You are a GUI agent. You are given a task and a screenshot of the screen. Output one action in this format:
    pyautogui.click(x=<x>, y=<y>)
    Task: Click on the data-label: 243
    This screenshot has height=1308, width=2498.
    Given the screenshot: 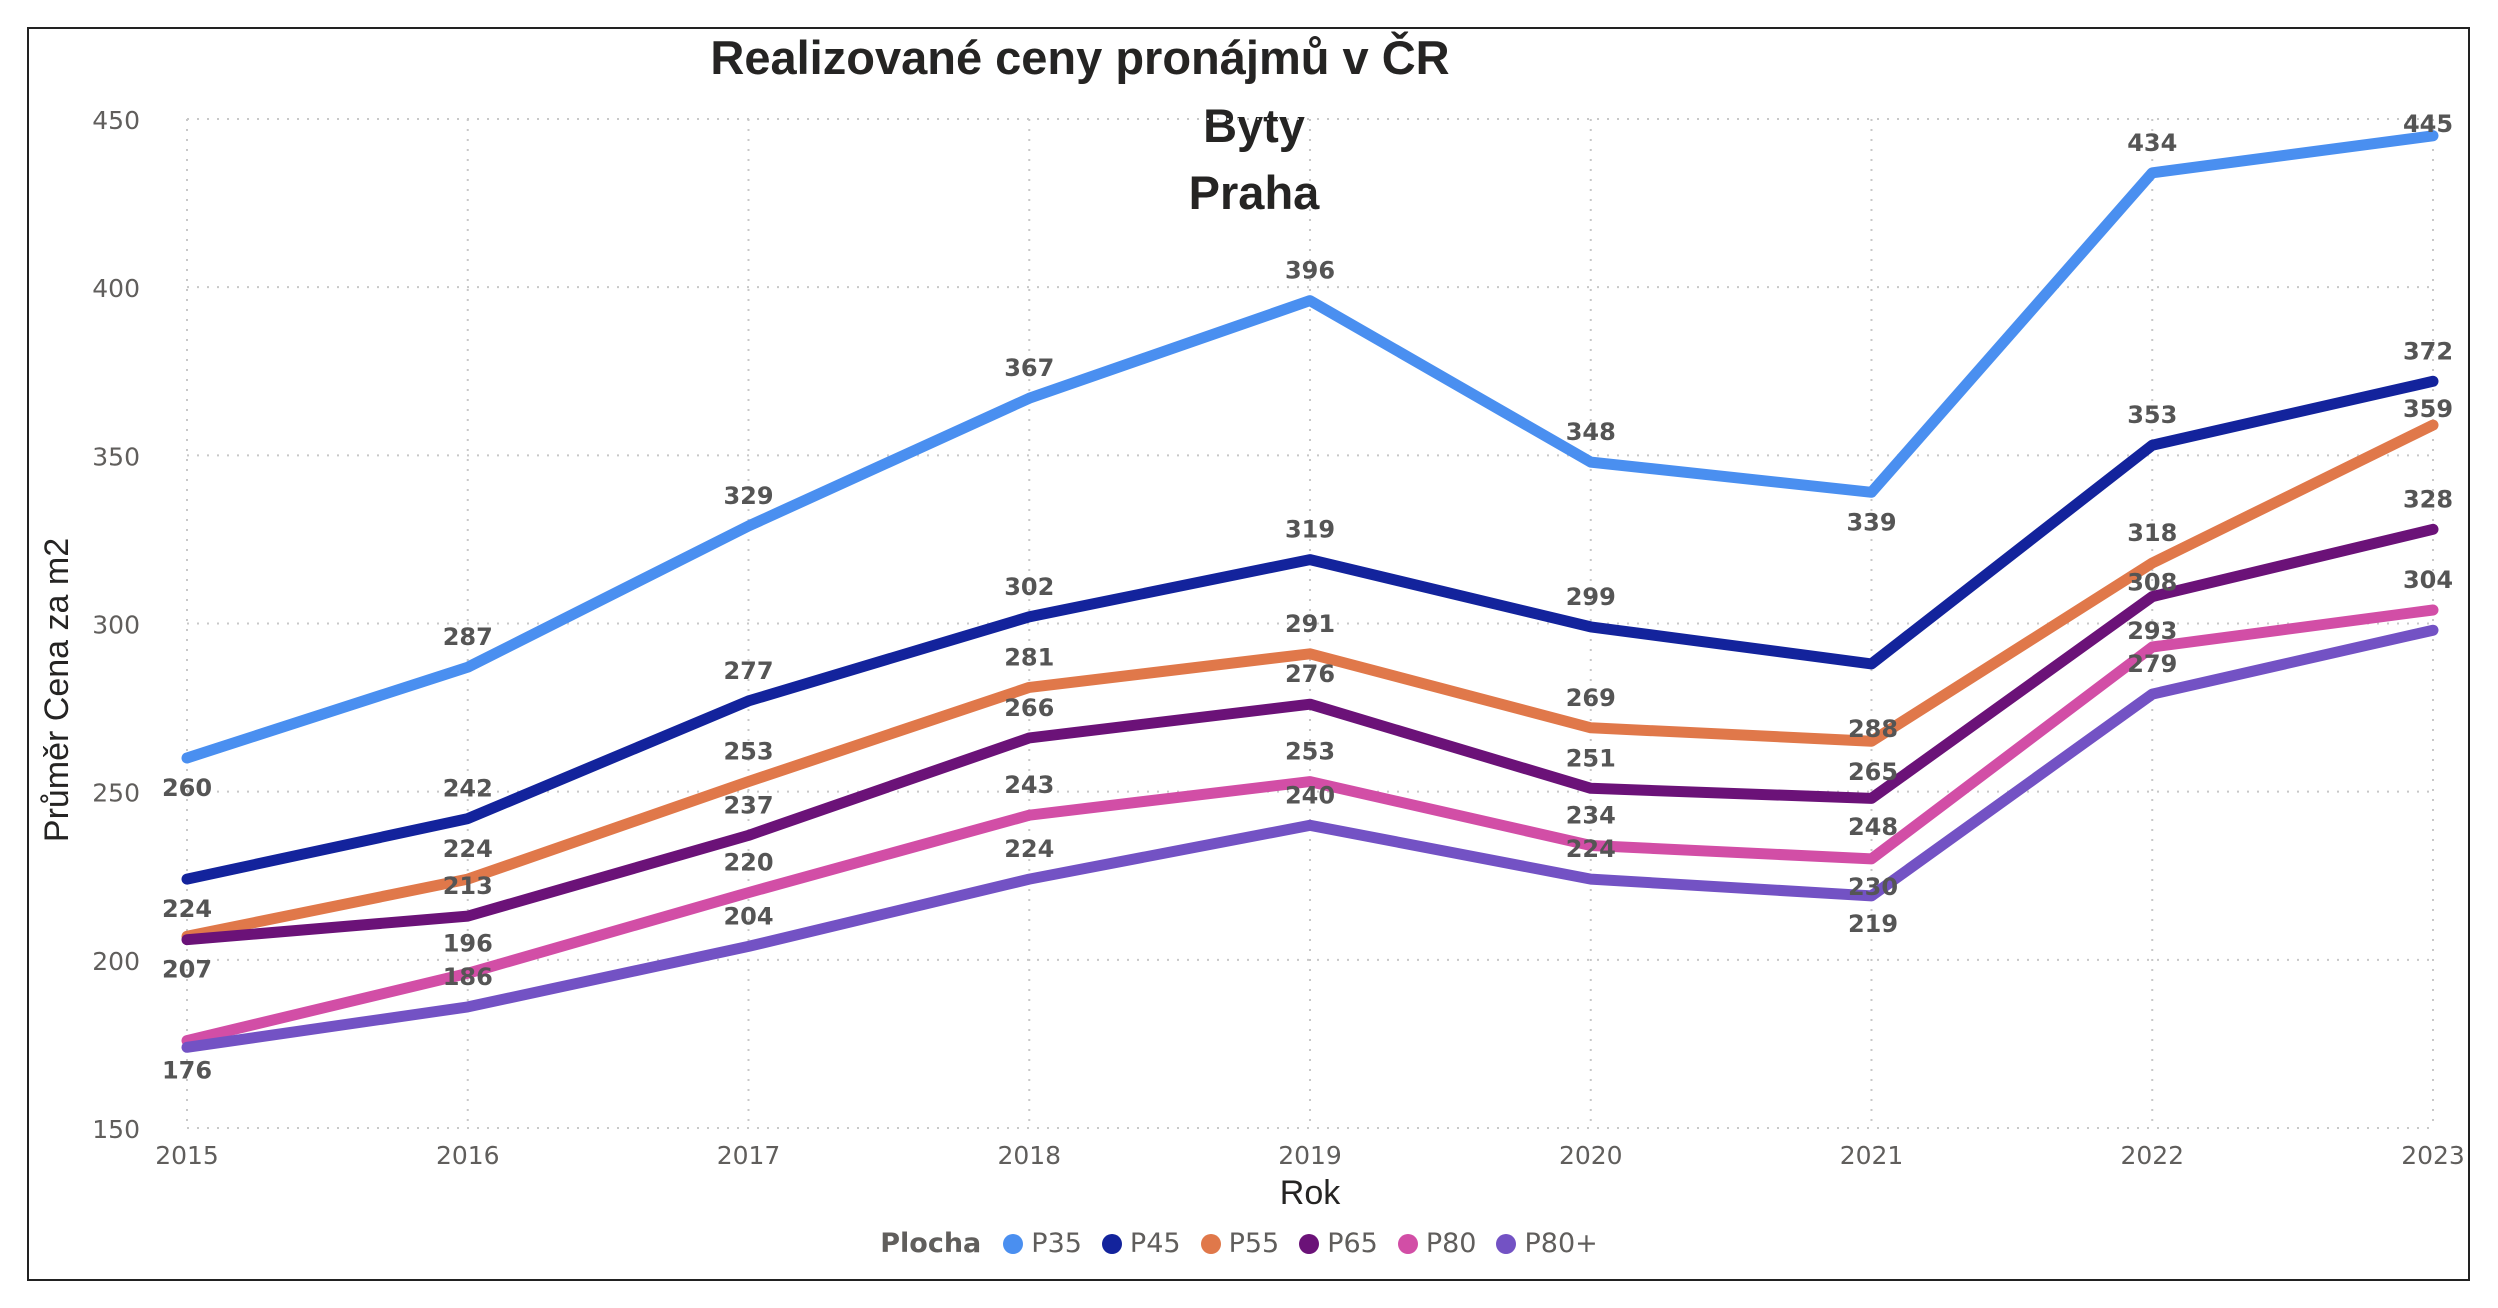 What is the action you would take?
    pyautogui.click(x=1029, y=785)
    